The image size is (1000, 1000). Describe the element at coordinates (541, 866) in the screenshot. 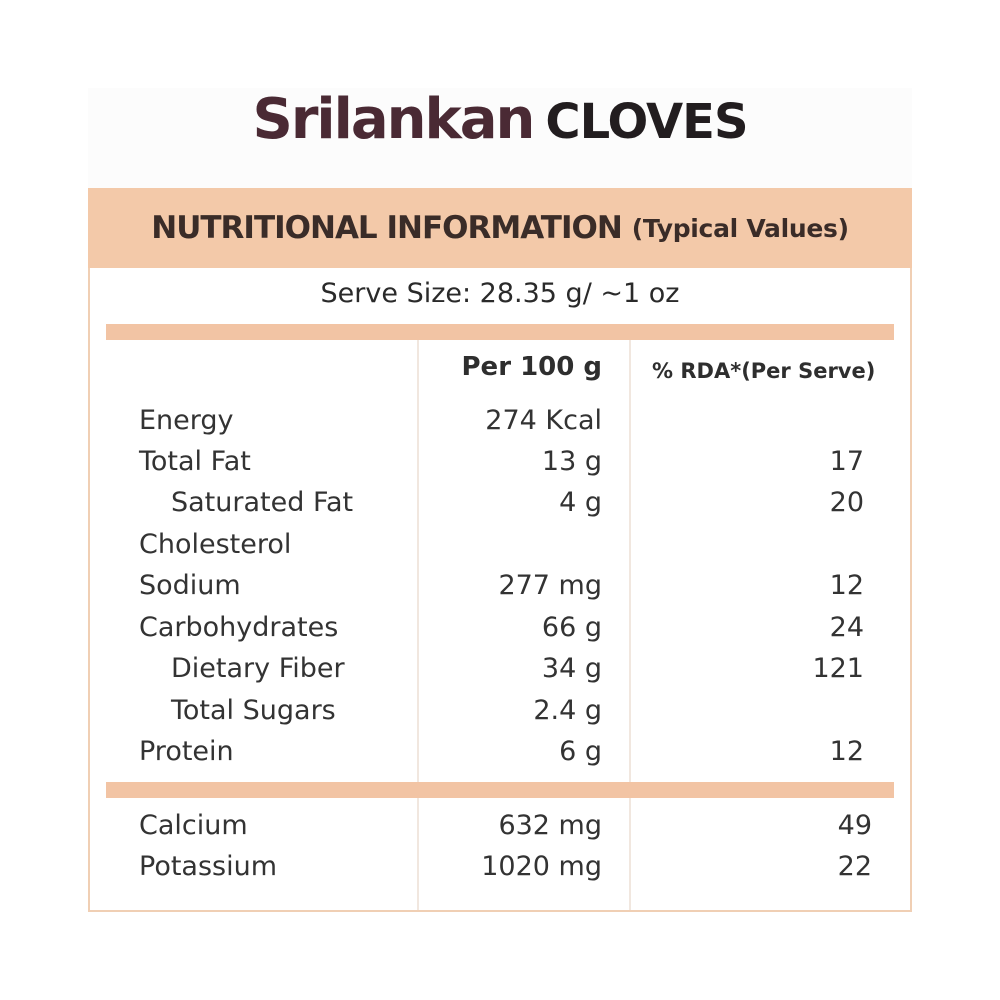

I see `mineral-per100: 1020 mg` at that location.